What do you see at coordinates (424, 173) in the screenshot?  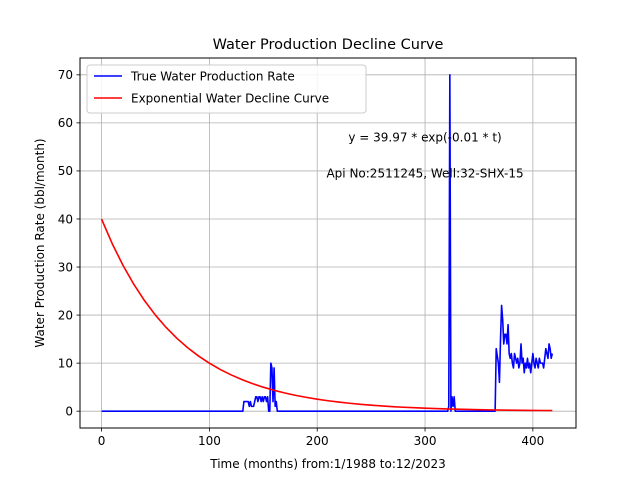 I see `well-info-annotation: Api No:2511245, Well:32-SHX-15` at bounding box center [424, 173].